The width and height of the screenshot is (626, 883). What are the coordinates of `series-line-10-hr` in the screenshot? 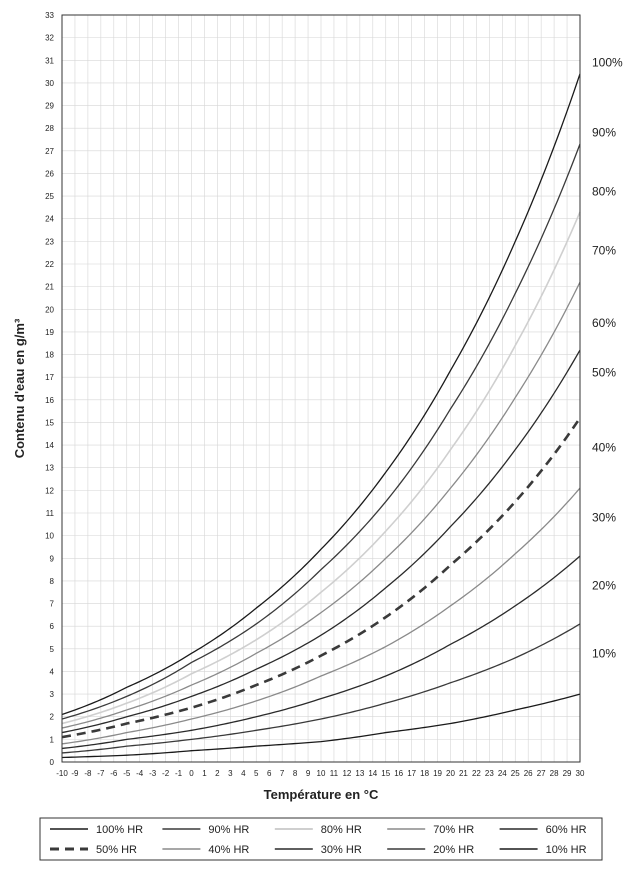 It's located at (321, 726).